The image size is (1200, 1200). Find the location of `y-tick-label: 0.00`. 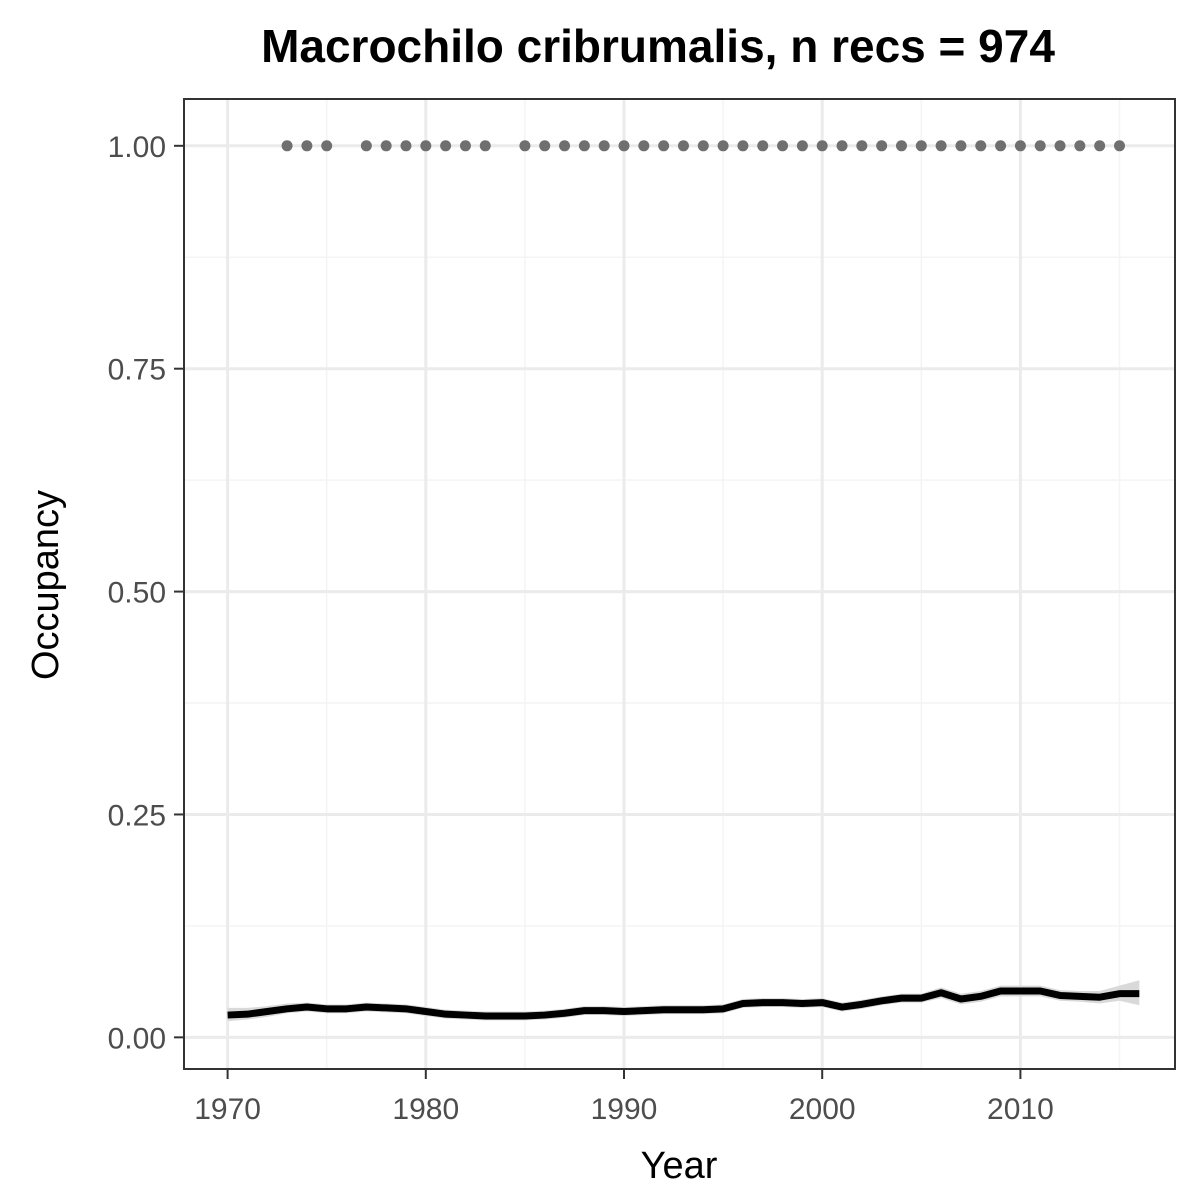

y-tick-label: 0.00 is located at coordinates (137, 1038).